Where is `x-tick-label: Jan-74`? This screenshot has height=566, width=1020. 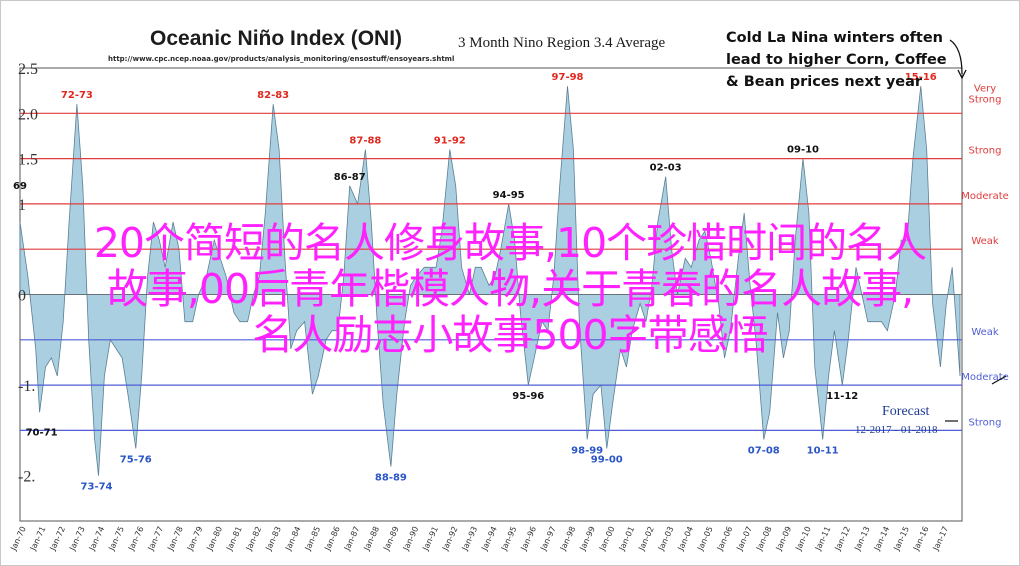
x-tick-label: Jan-74 is located at coordinates (96, 539).